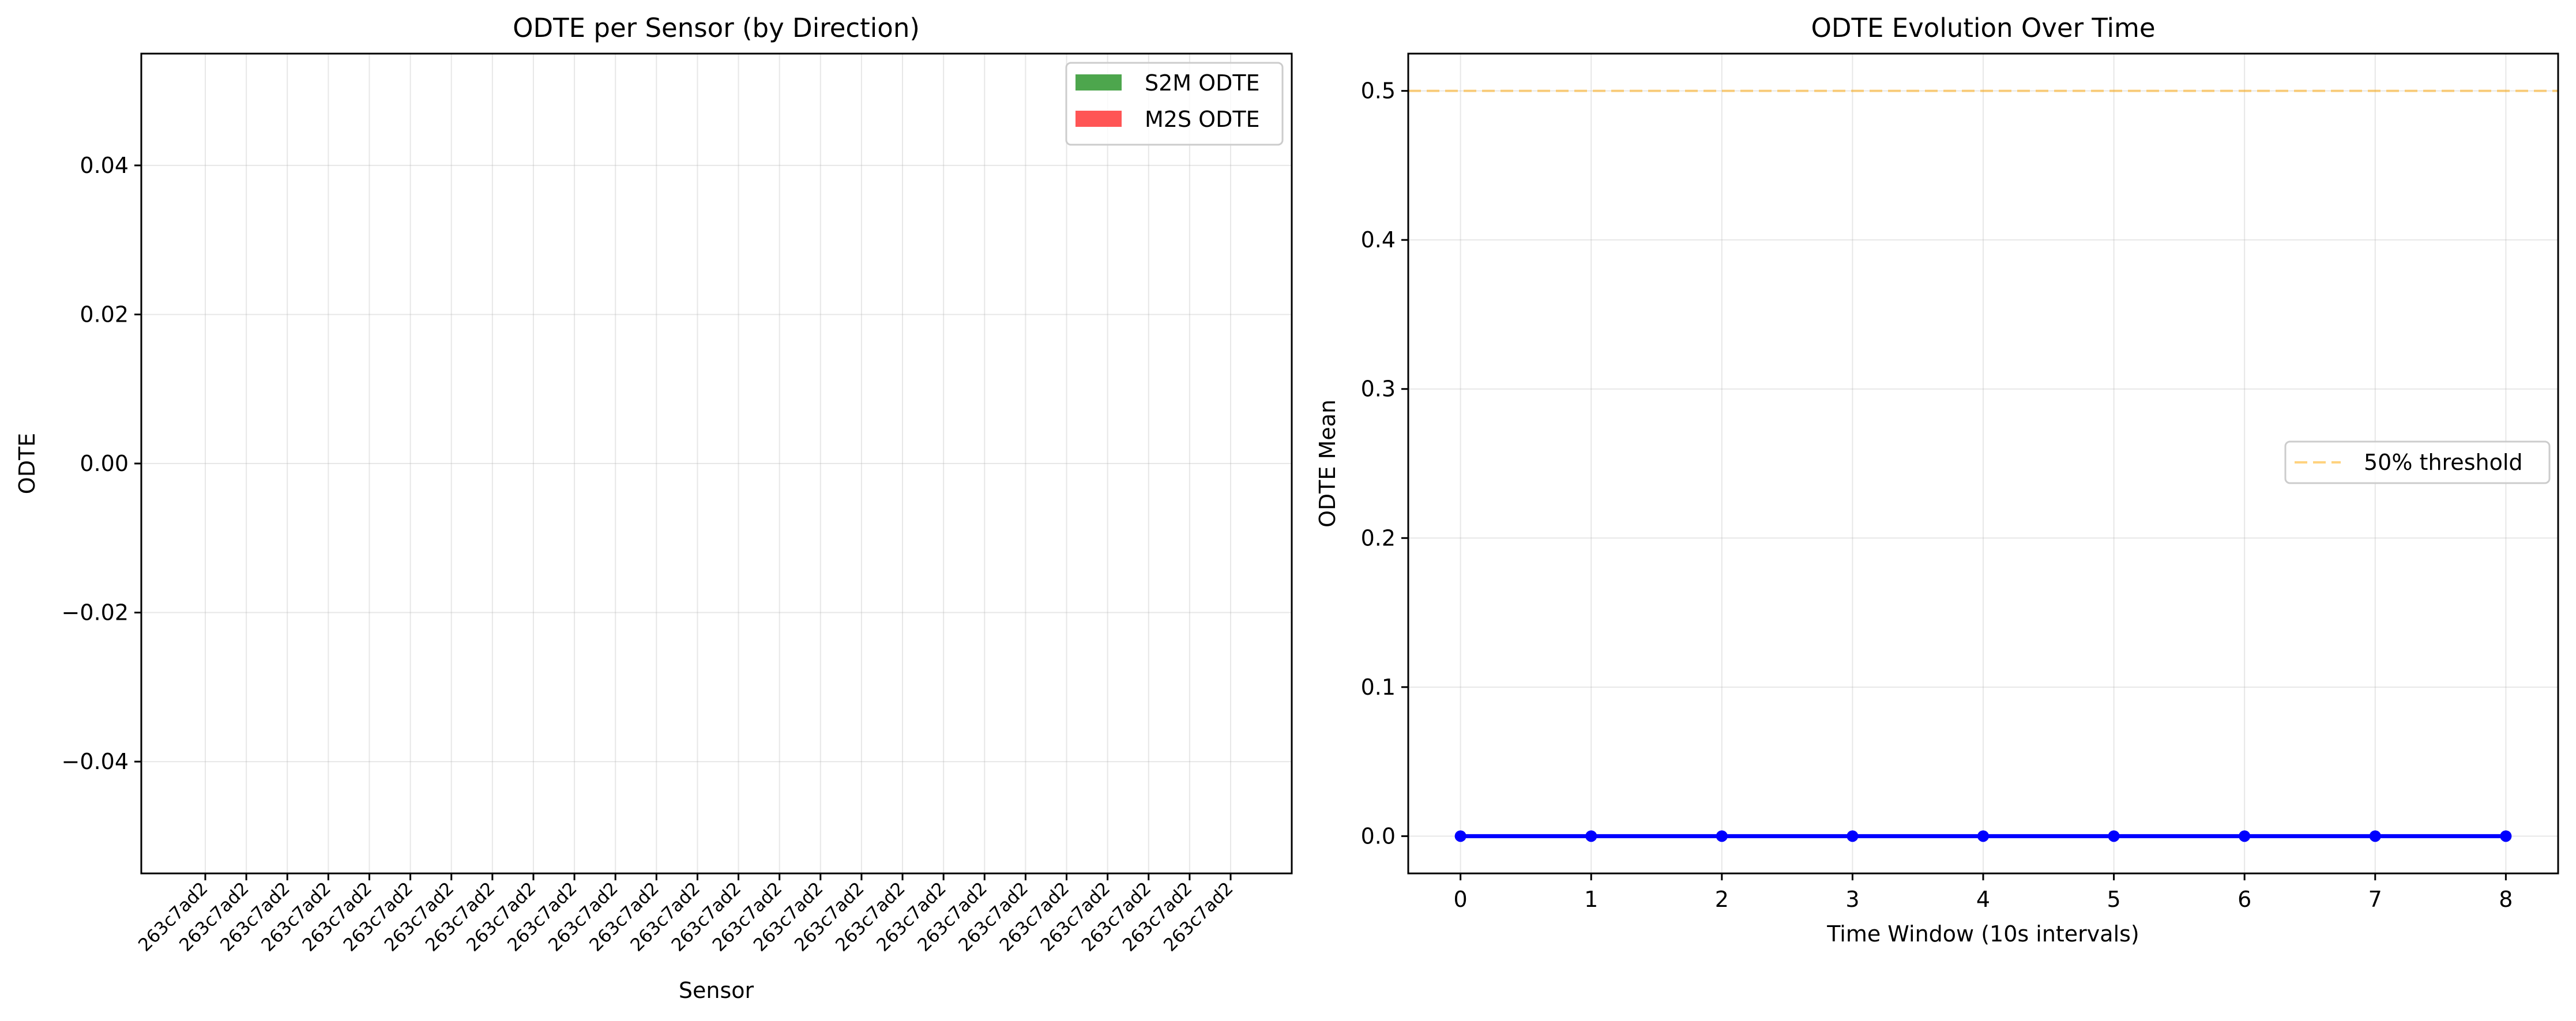 This screenshot has height=1021, width=2576. What do you see at coordinates (1327, 464) in the screenshot?
I see `right-y-axis-label: ODTE Mean` at bounding box center [1327, 464].